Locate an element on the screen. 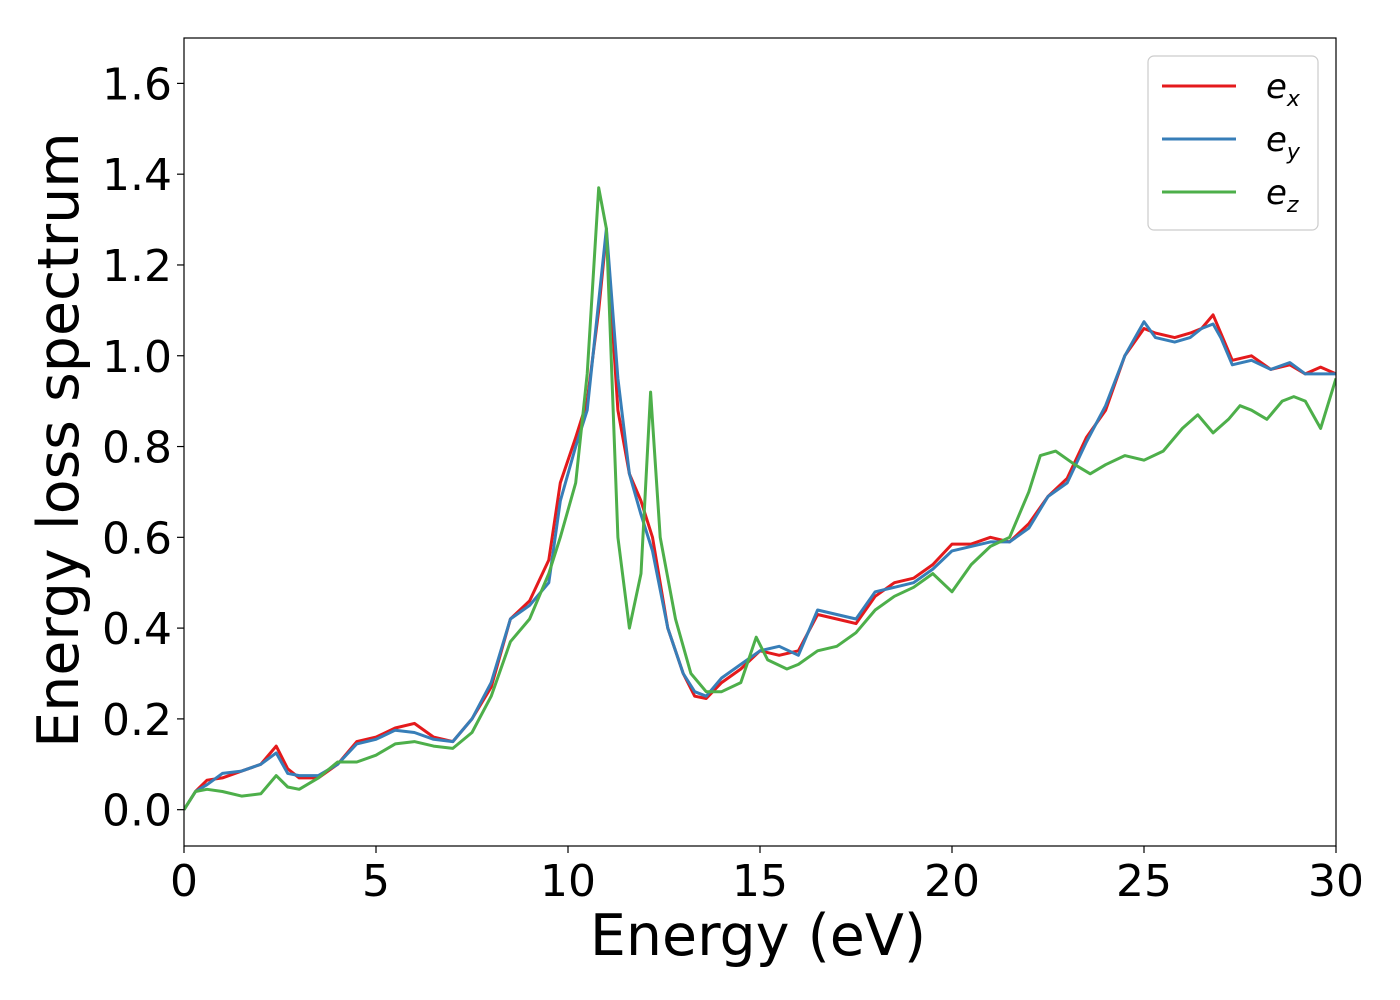 The width and height of the screenshot is (1400, 1000). legend: ex ey ez is located at coordinates (1233, 143).